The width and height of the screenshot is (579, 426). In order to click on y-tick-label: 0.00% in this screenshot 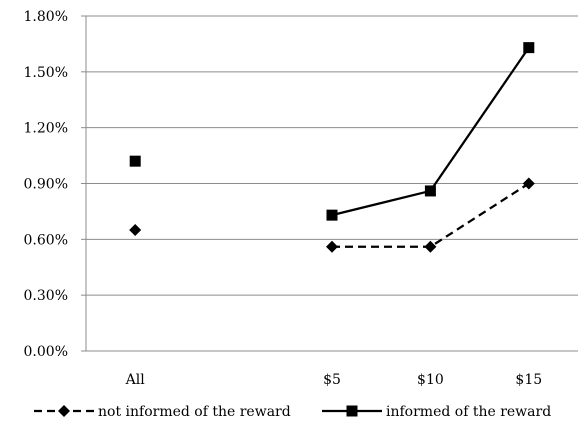, I will do `click(46, 352)`.